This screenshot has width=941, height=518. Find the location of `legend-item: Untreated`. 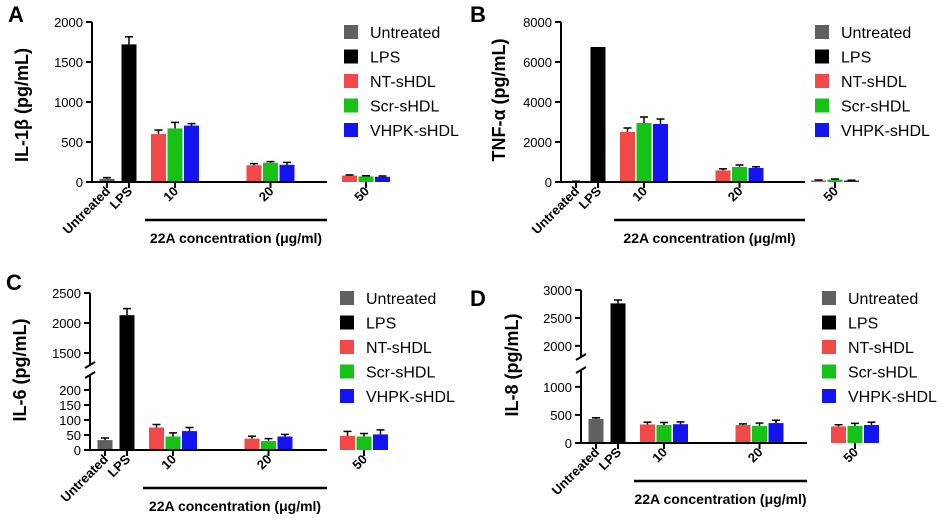

legend-item: Untreated is located at coordinates (388, 299).